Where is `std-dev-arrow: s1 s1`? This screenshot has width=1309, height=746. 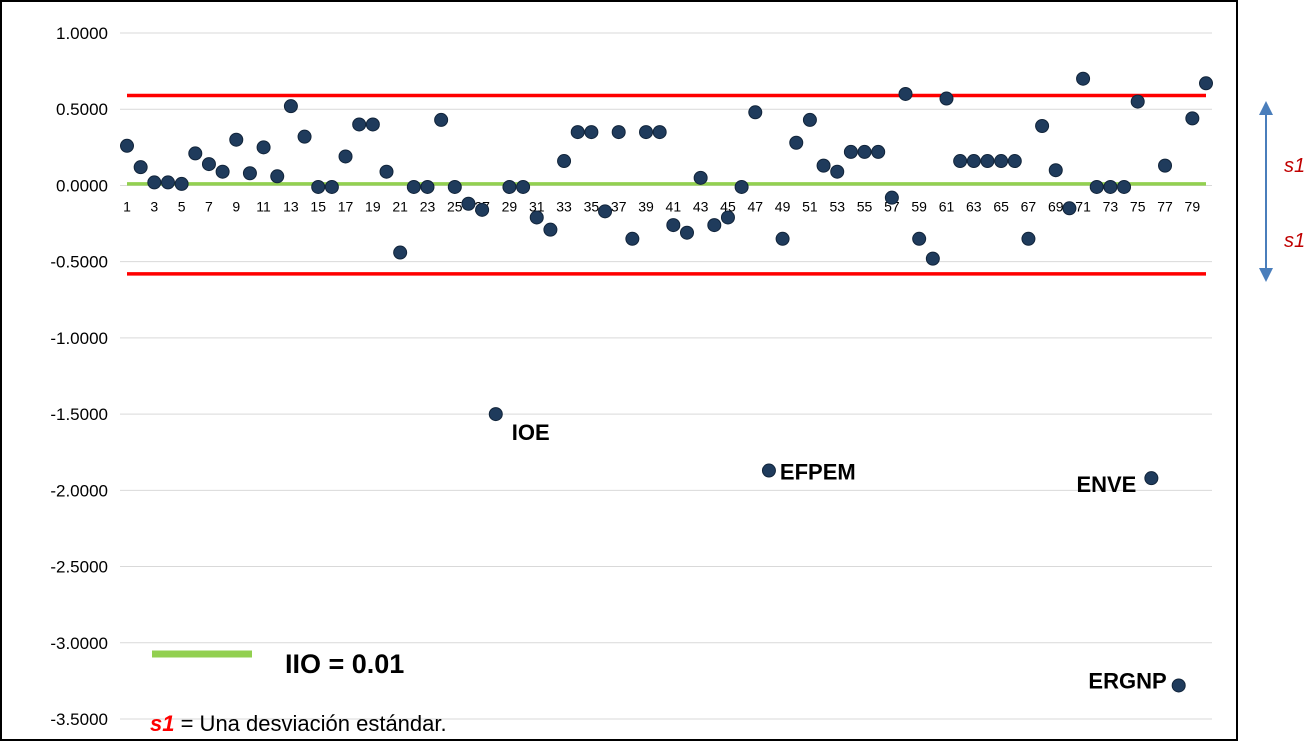
std-dev-arrow: s1 s1 is located at coordinates (1282, 191).